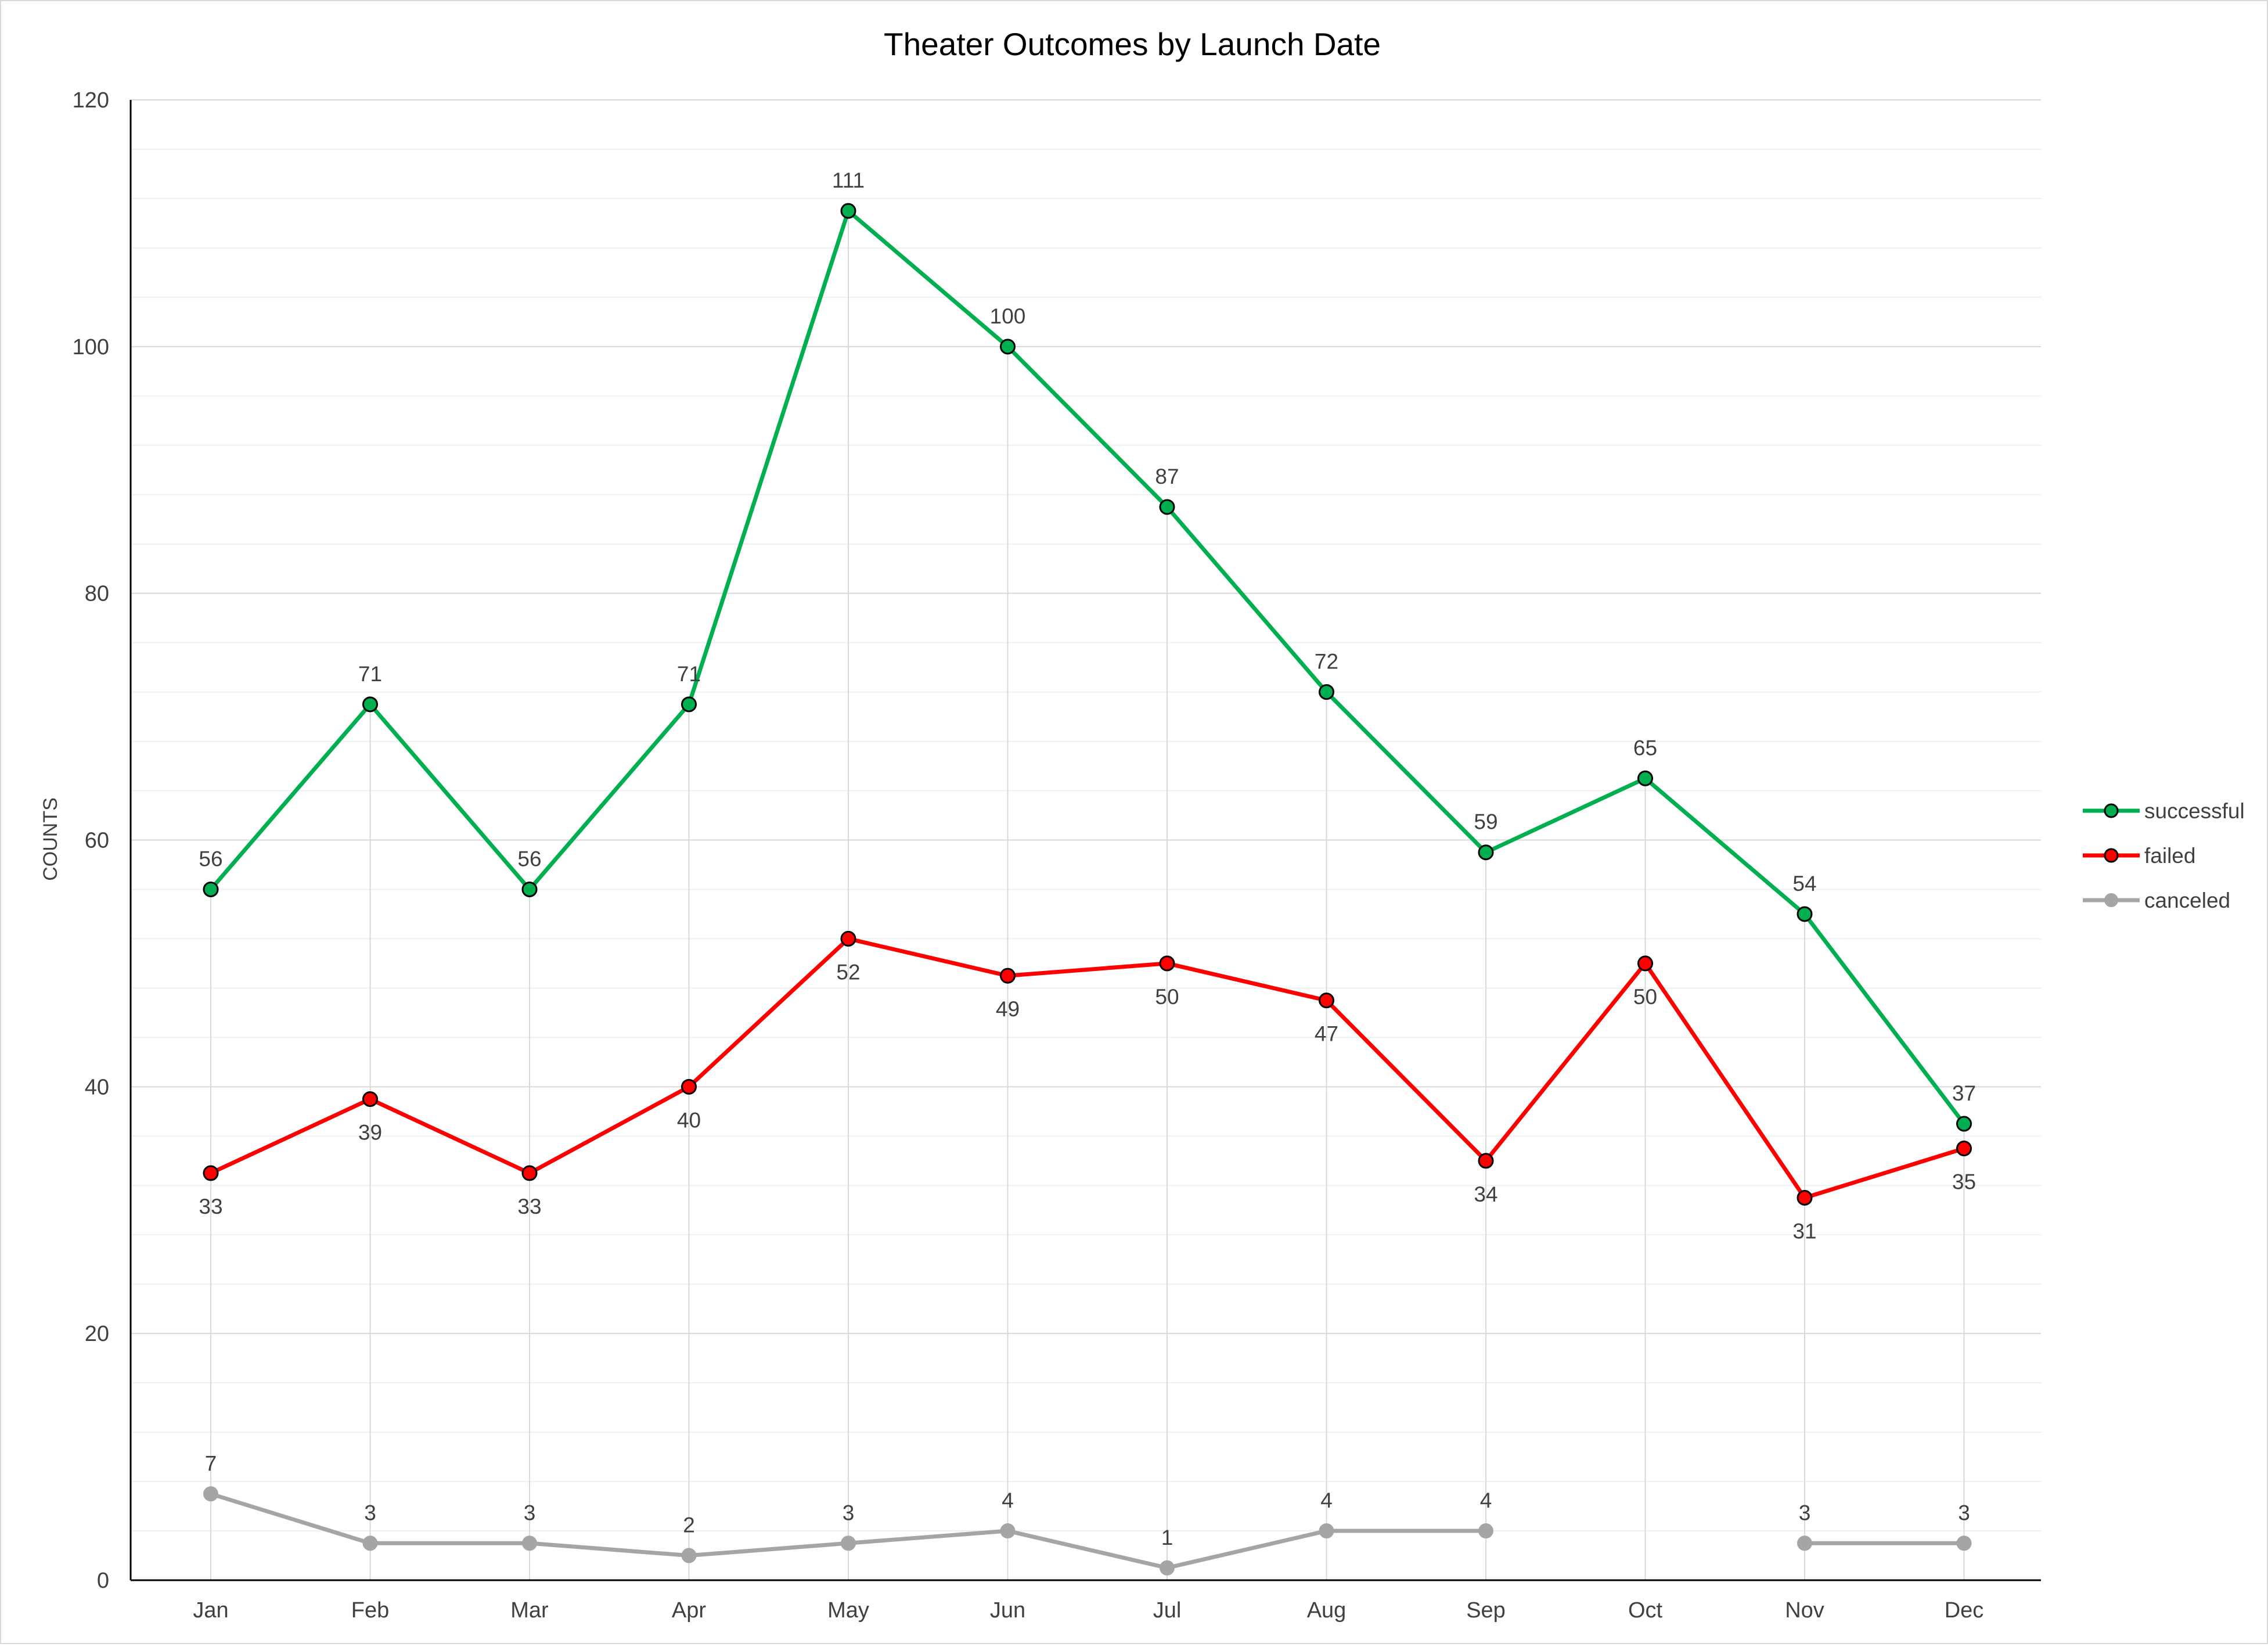 This screenshot has width=2268, height=1647. I want to click on data-label-successful: 72, so click(1327, 662).